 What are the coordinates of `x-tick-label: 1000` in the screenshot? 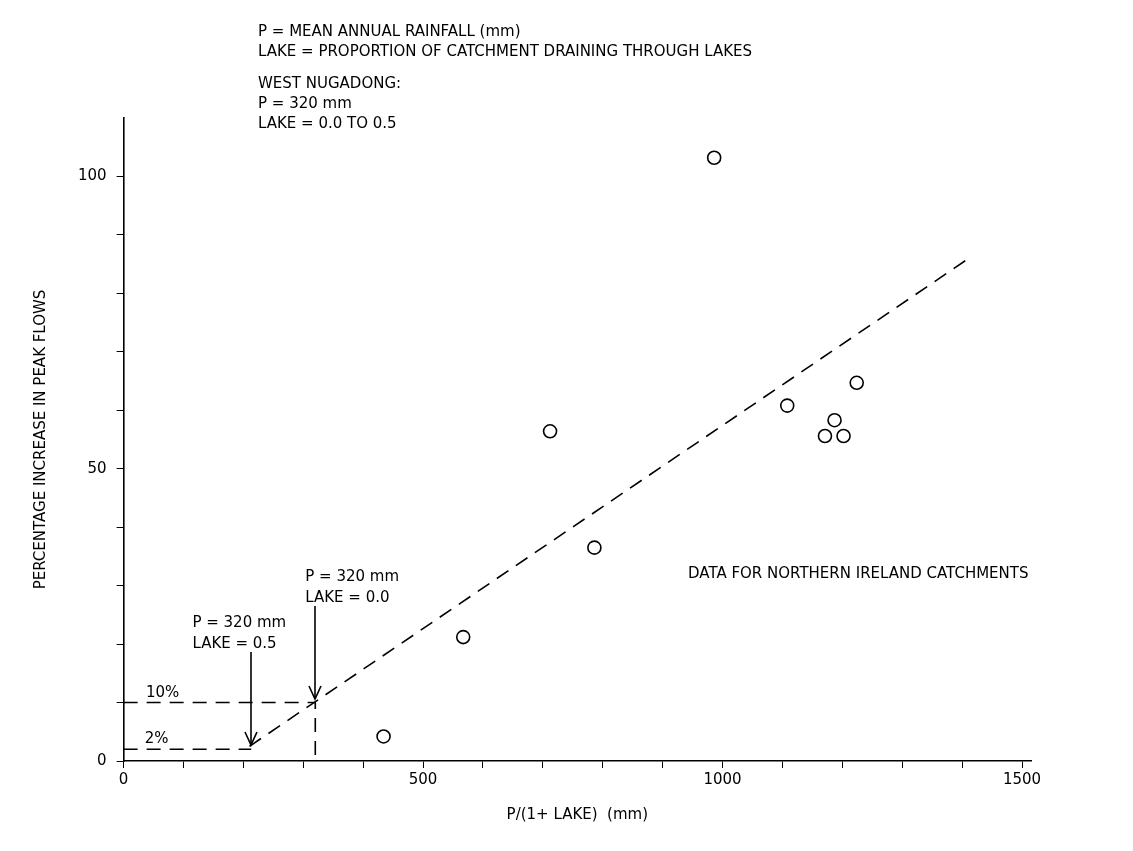 It's located at (722, 778).